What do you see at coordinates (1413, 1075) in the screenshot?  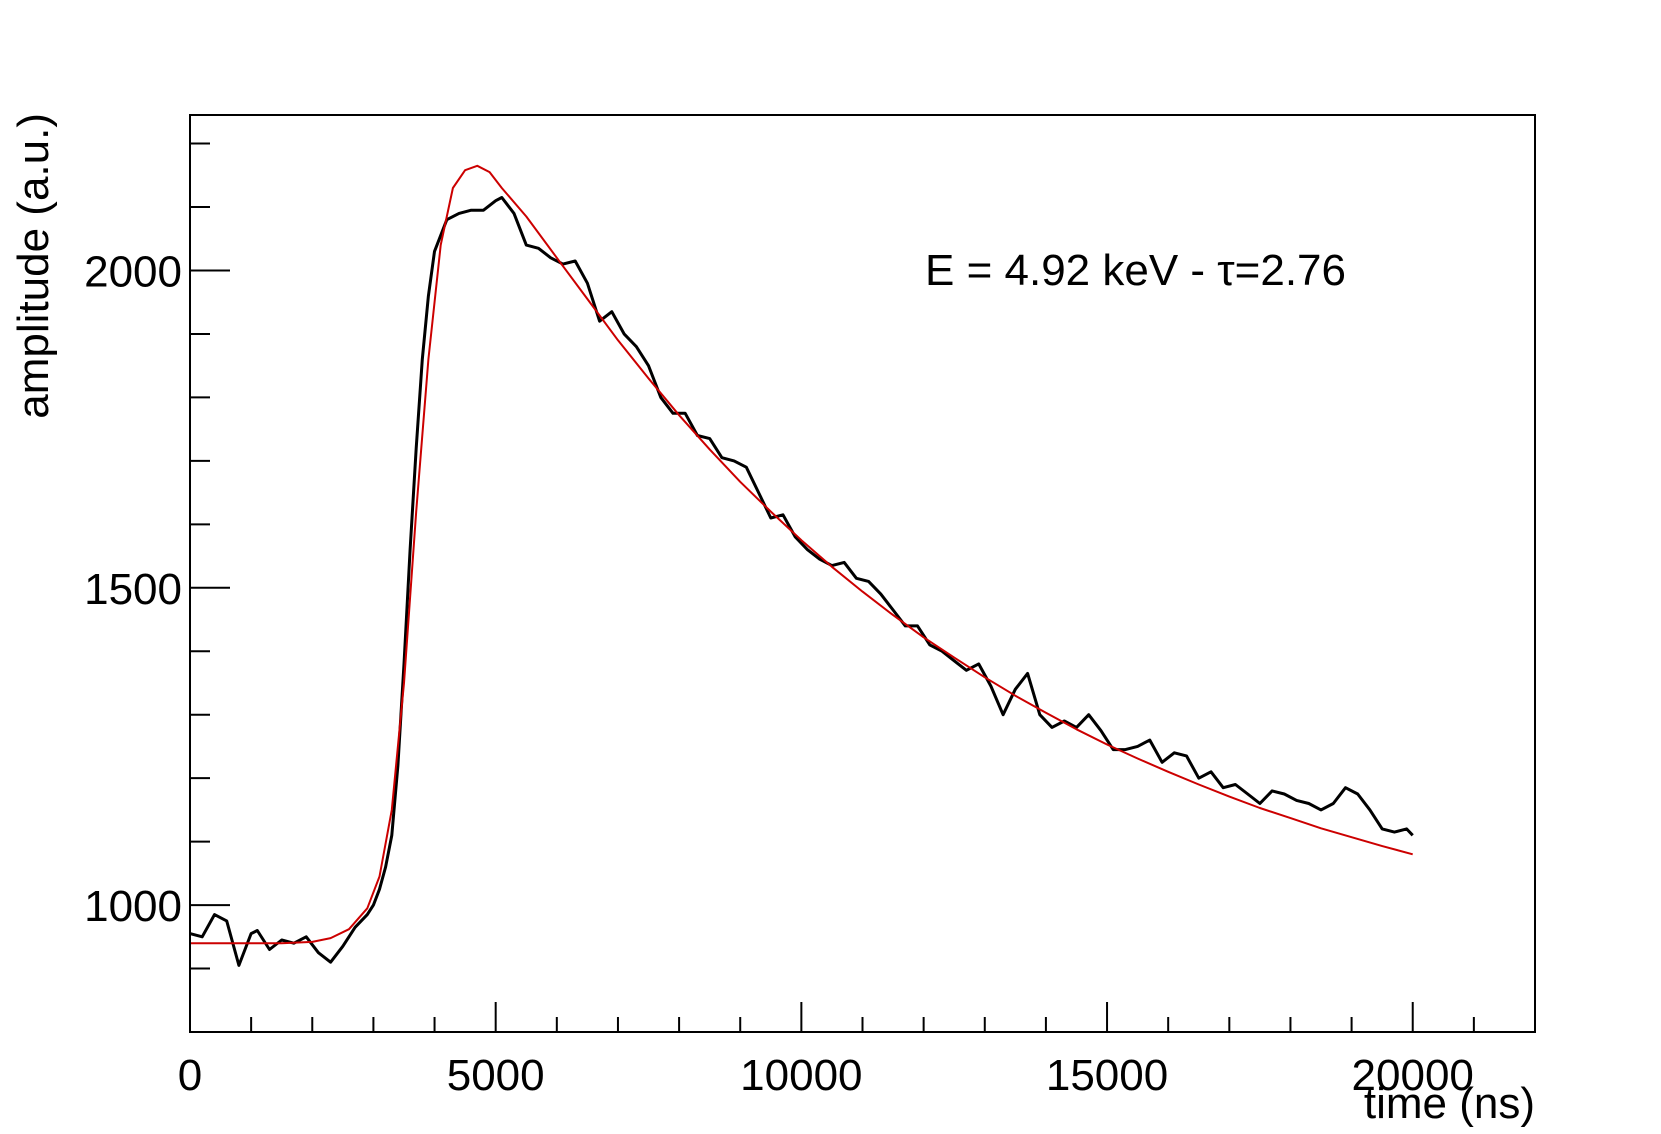 I see `x-tick-label: 20000` at bounding box center [1413, 1075].